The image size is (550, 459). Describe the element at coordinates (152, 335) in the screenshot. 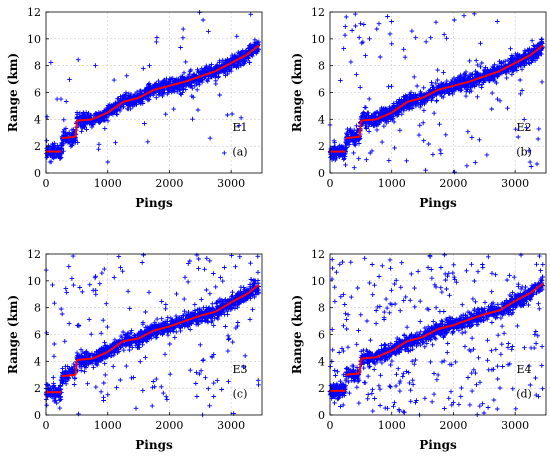

I see `measurement-series` at that location.